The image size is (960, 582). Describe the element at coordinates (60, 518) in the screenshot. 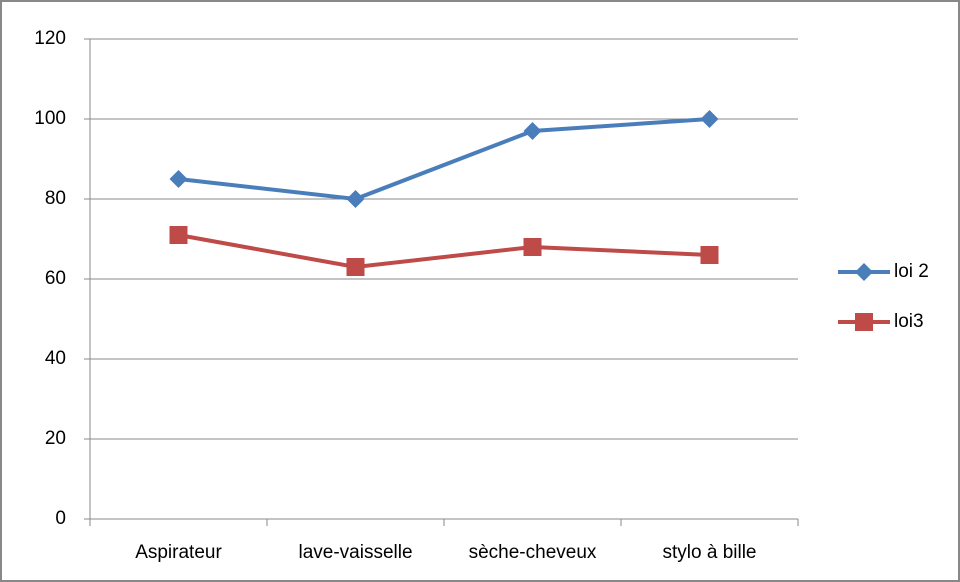

I see `y-tick-label: 0` at that location.